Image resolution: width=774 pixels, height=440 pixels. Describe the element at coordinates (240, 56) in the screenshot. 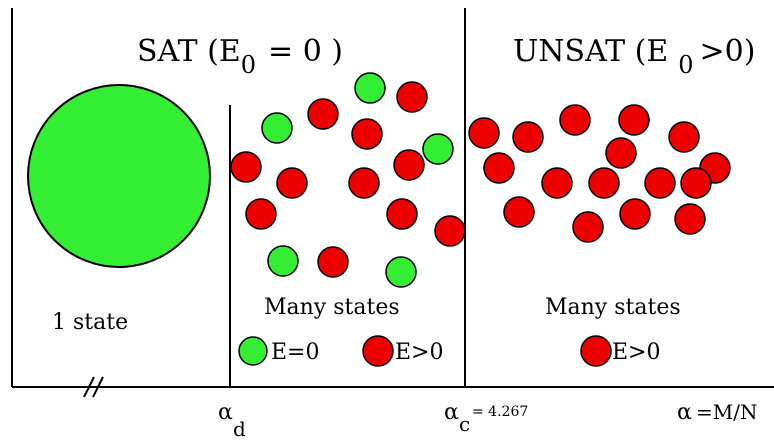

I see `sat-title: SAT (E0 = 0 )` at that location.